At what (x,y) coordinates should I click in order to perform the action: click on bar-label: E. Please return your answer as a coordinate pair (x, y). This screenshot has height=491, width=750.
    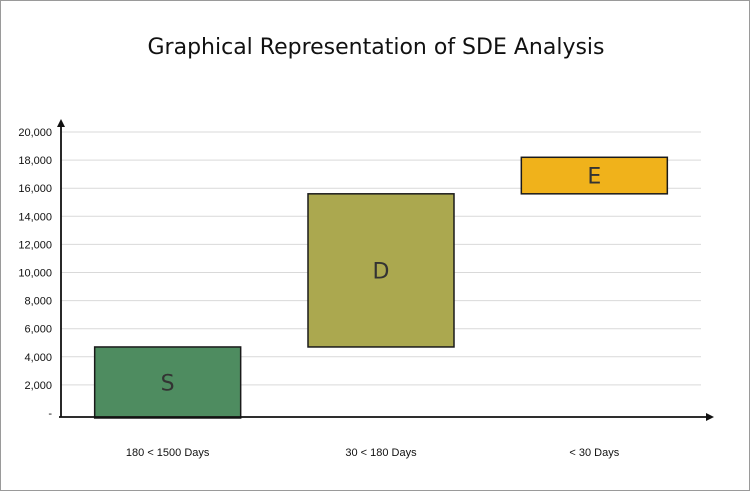
    Looking at the image, I should click on (594, 177).